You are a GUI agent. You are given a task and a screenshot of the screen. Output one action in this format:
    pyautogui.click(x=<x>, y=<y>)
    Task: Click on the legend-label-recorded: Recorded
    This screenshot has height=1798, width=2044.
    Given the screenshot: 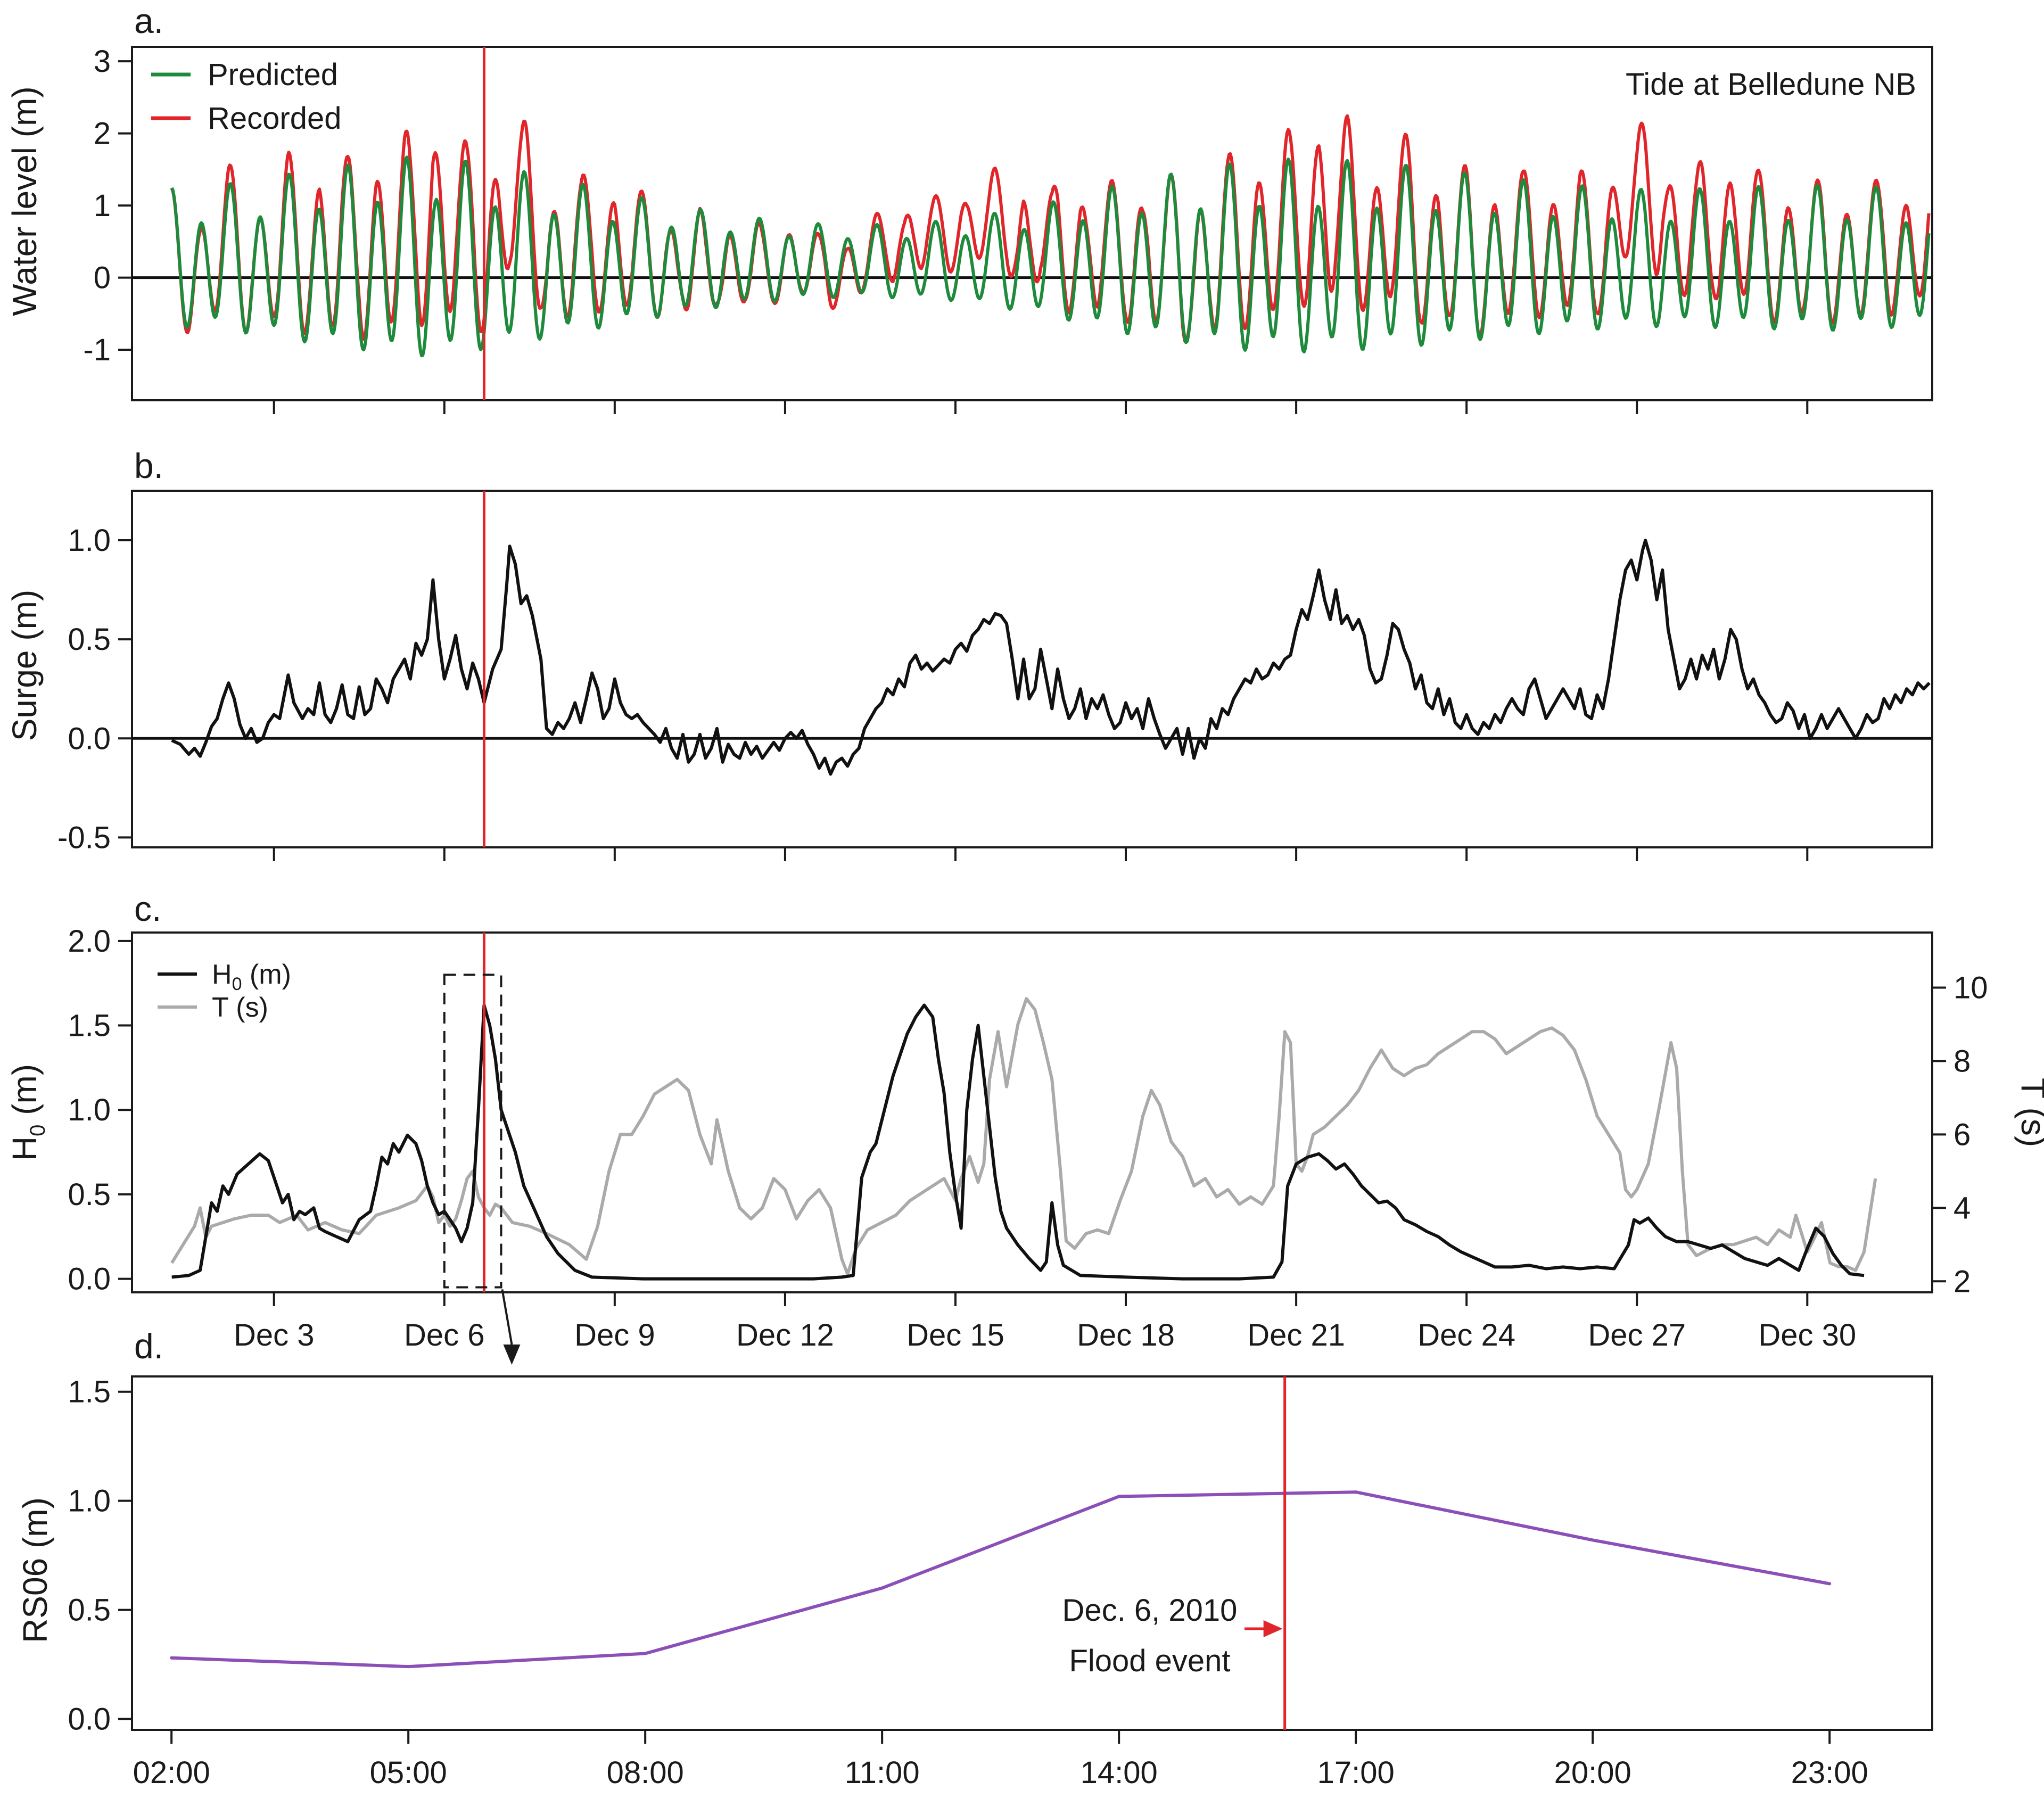 What is the action you would take?
    pyautogui.click(x=275, y=118)
    